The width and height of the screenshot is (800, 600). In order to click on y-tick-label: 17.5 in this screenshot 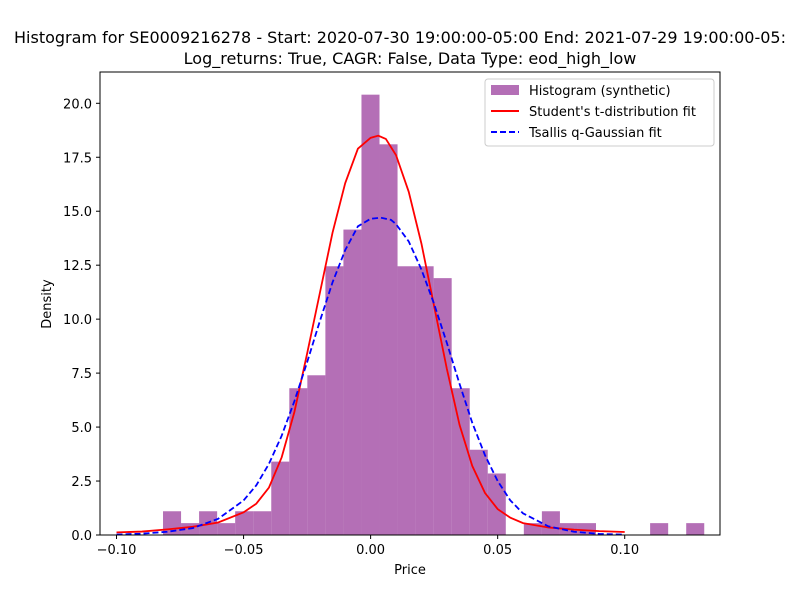, I will do `click(77, 158)`.